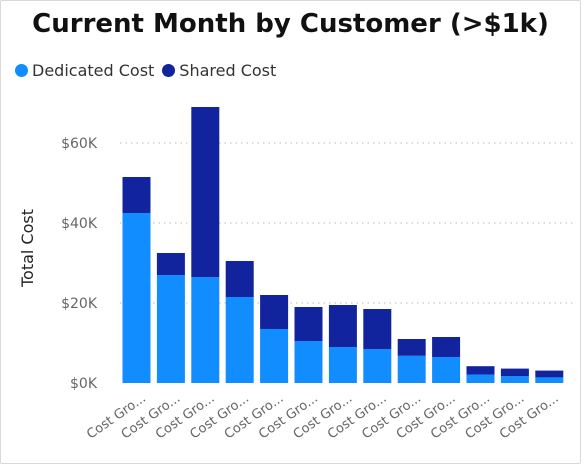 The image size is (581, 464). I want to click on y-axis-label: Total Cost, so click(27, 248).